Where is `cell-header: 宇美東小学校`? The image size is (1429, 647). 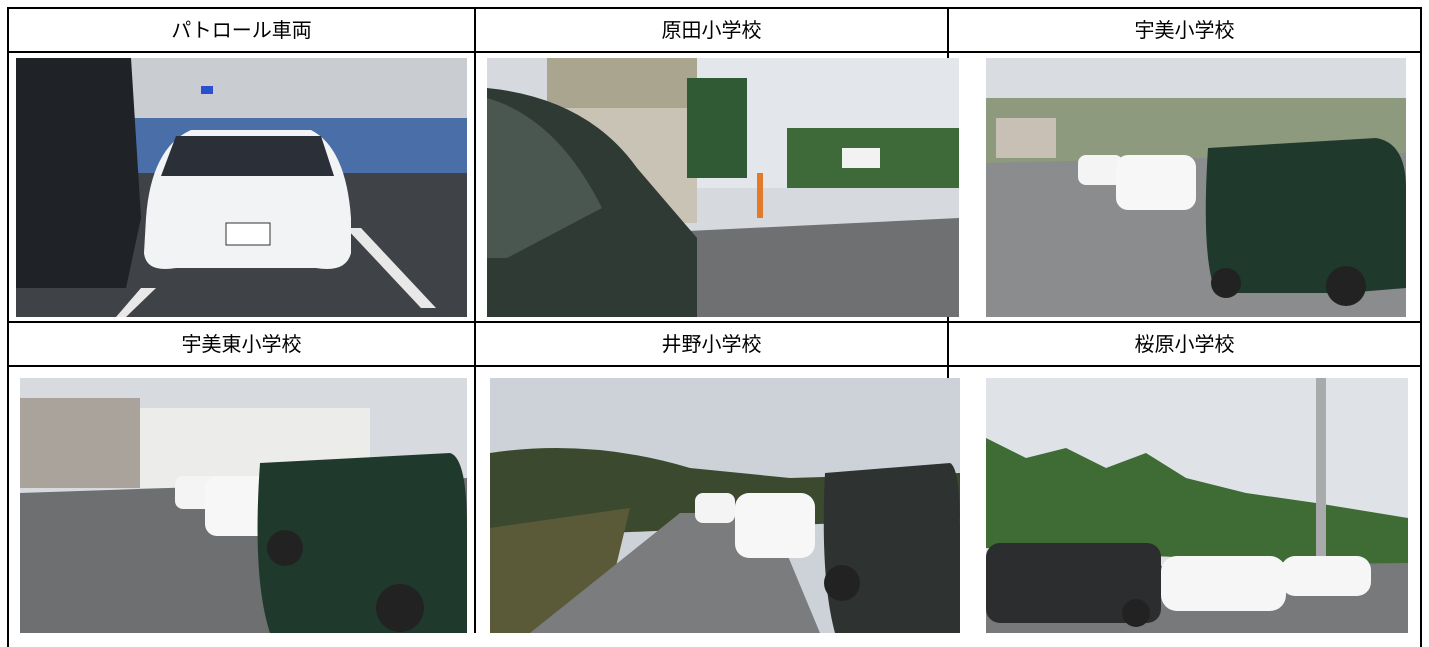 cell-header: 宇美東小学校 is located at coordinates (241, 344).